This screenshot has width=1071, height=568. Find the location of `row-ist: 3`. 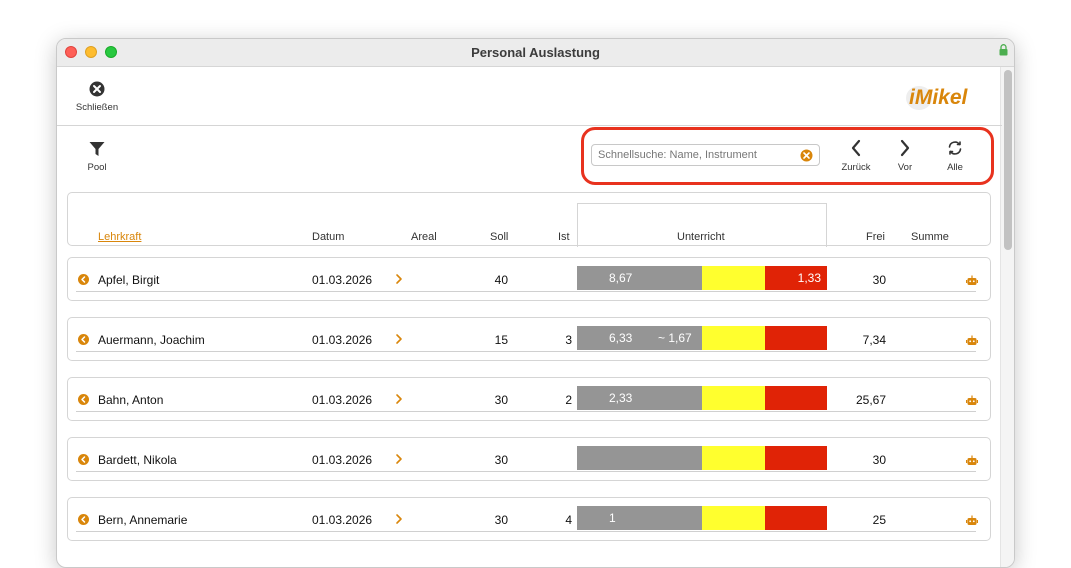

row-ist: 3 is located at coordinates (568, 340).